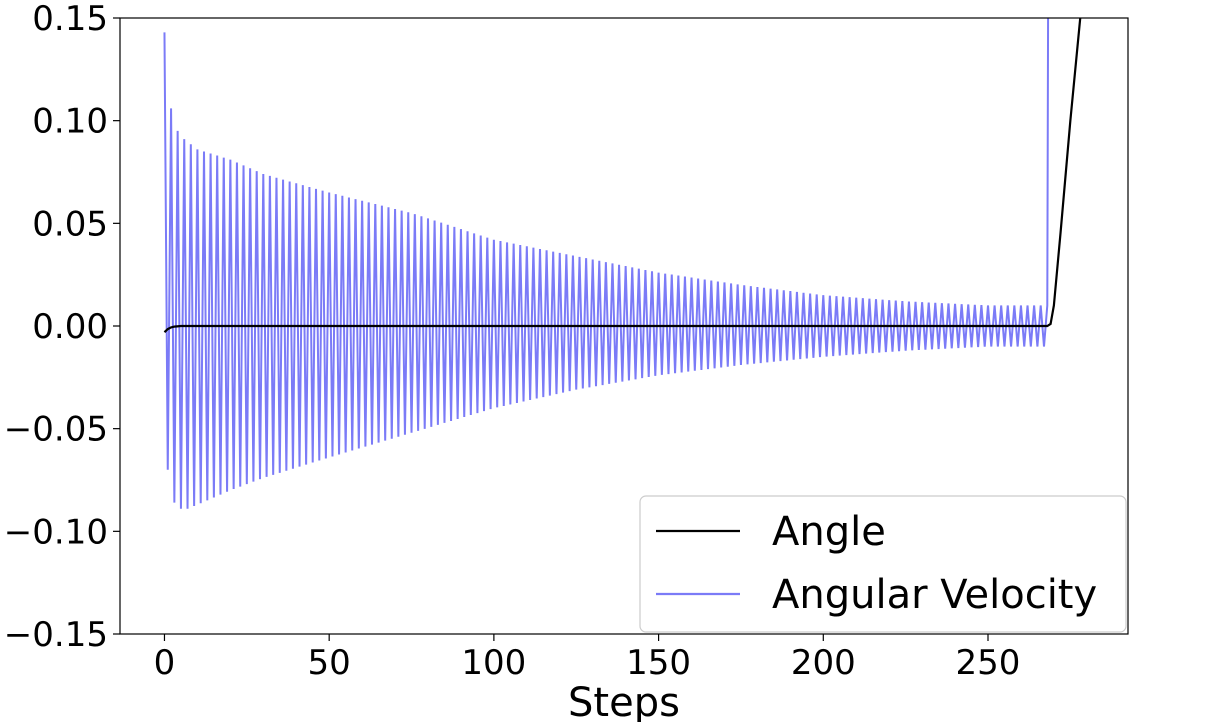 This screenshot has width=1211, height=726. What do you see at coordinates (70, 327) in the screenshot?
I see `y-tick-label: 0.00` at bounding box center [70, 327].